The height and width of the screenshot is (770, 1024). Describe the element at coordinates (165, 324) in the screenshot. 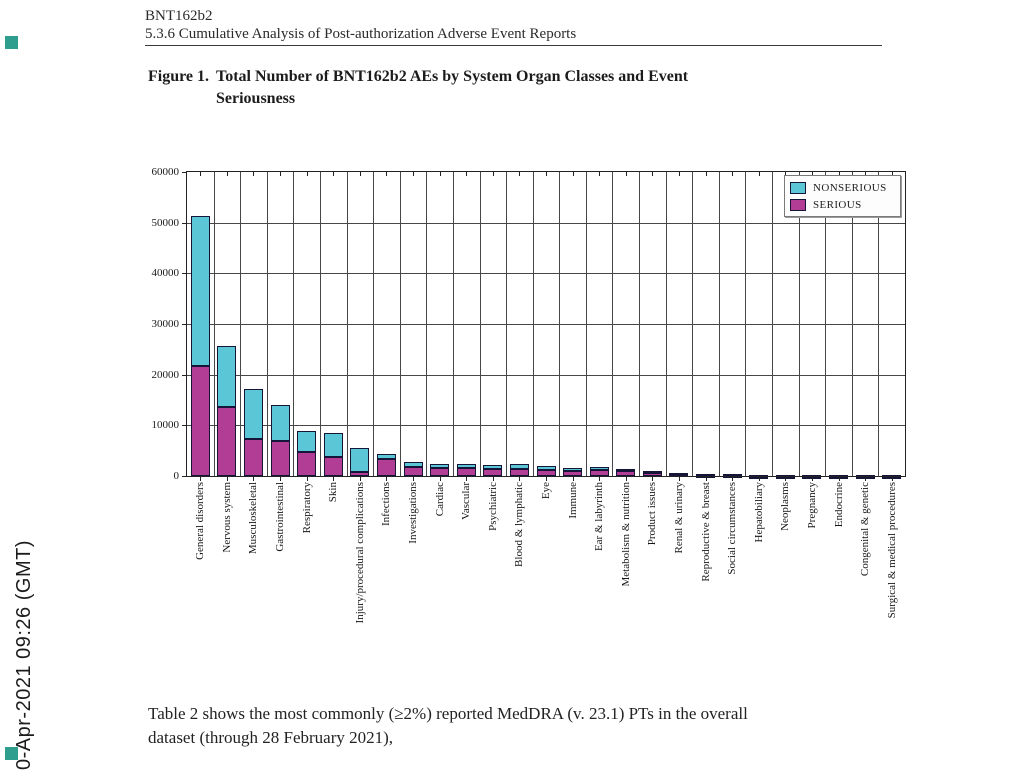

I see `y-tick-label: 30000` at that location.